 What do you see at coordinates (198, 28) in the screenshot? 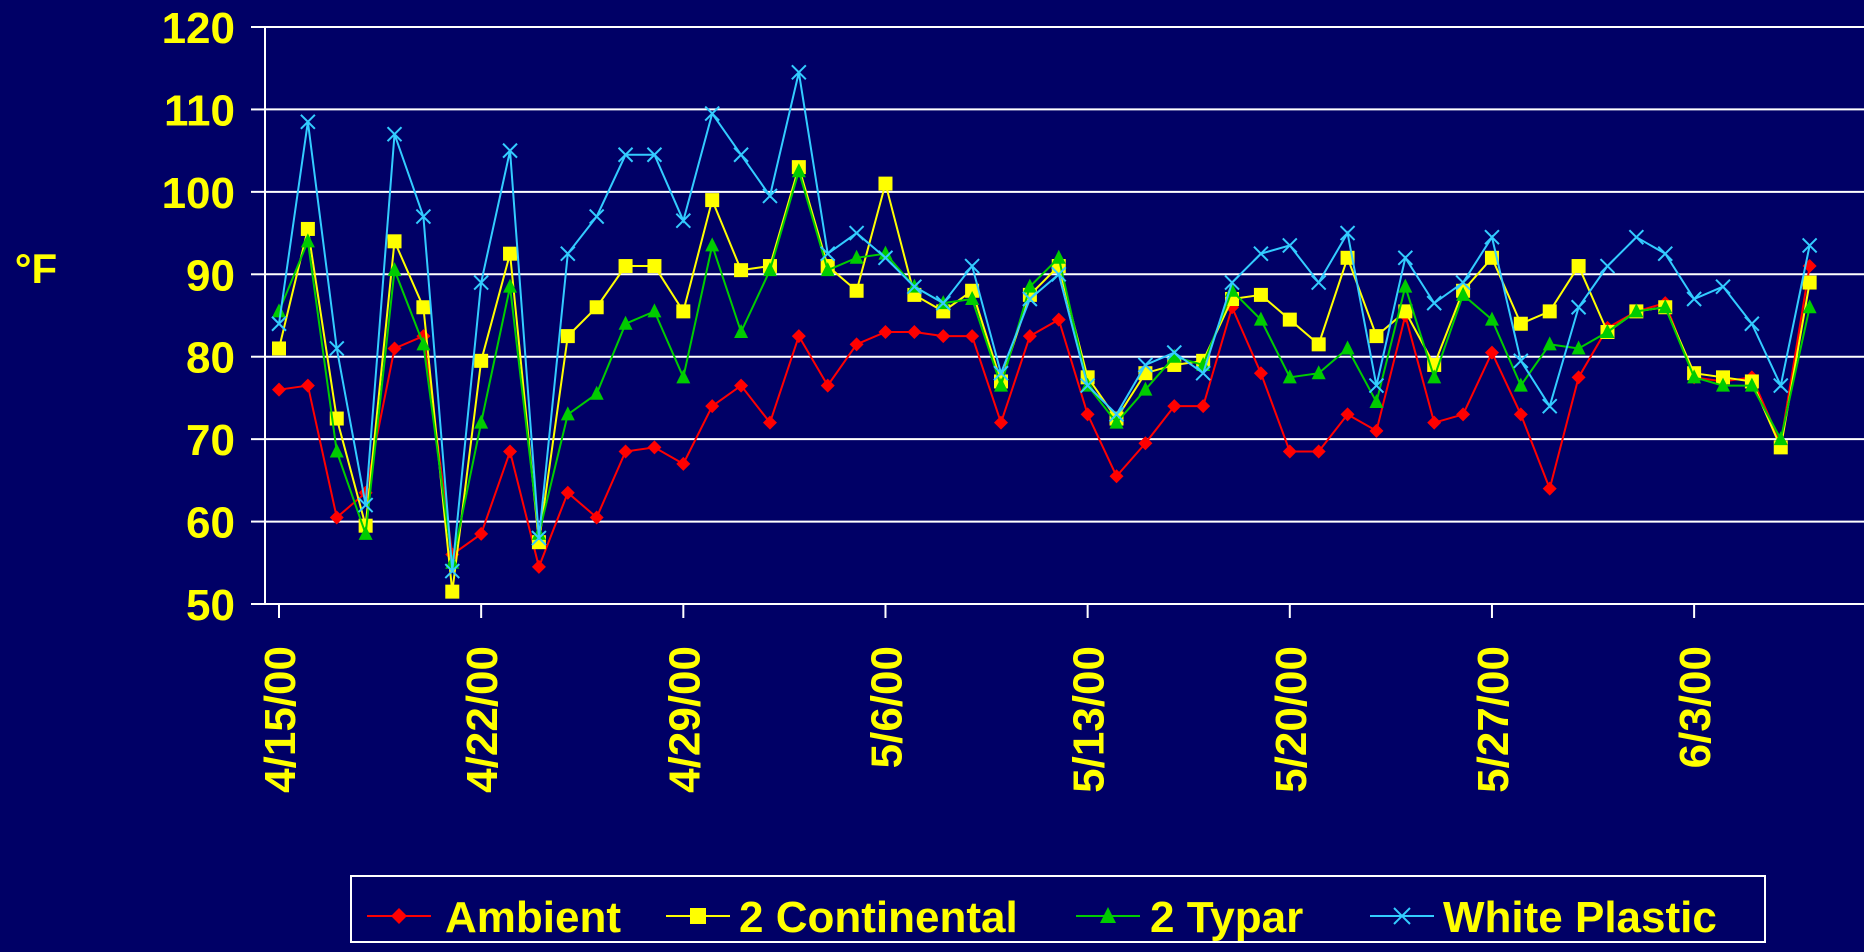
I see `y-tick-label: 120` at bounding box center [198, 28].